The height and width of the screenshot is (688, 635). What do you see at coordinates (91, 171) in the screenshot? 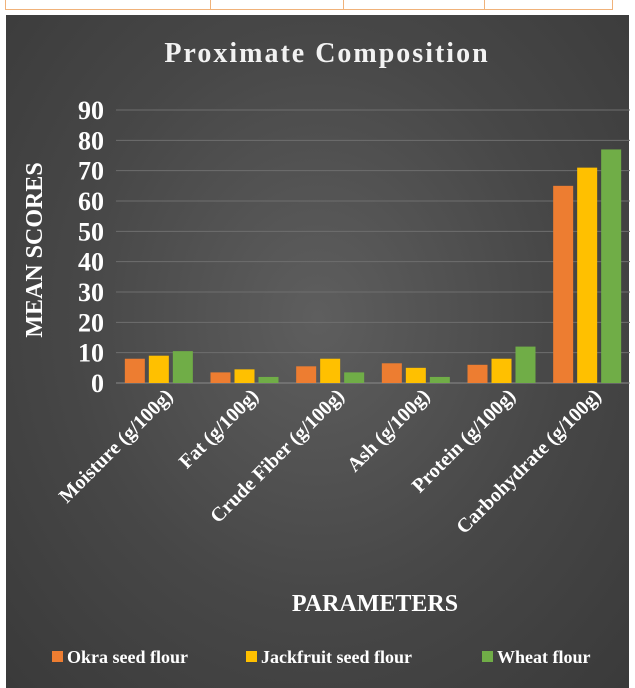
I see `y-tick-label: 70` at bounding box center [91, 171].